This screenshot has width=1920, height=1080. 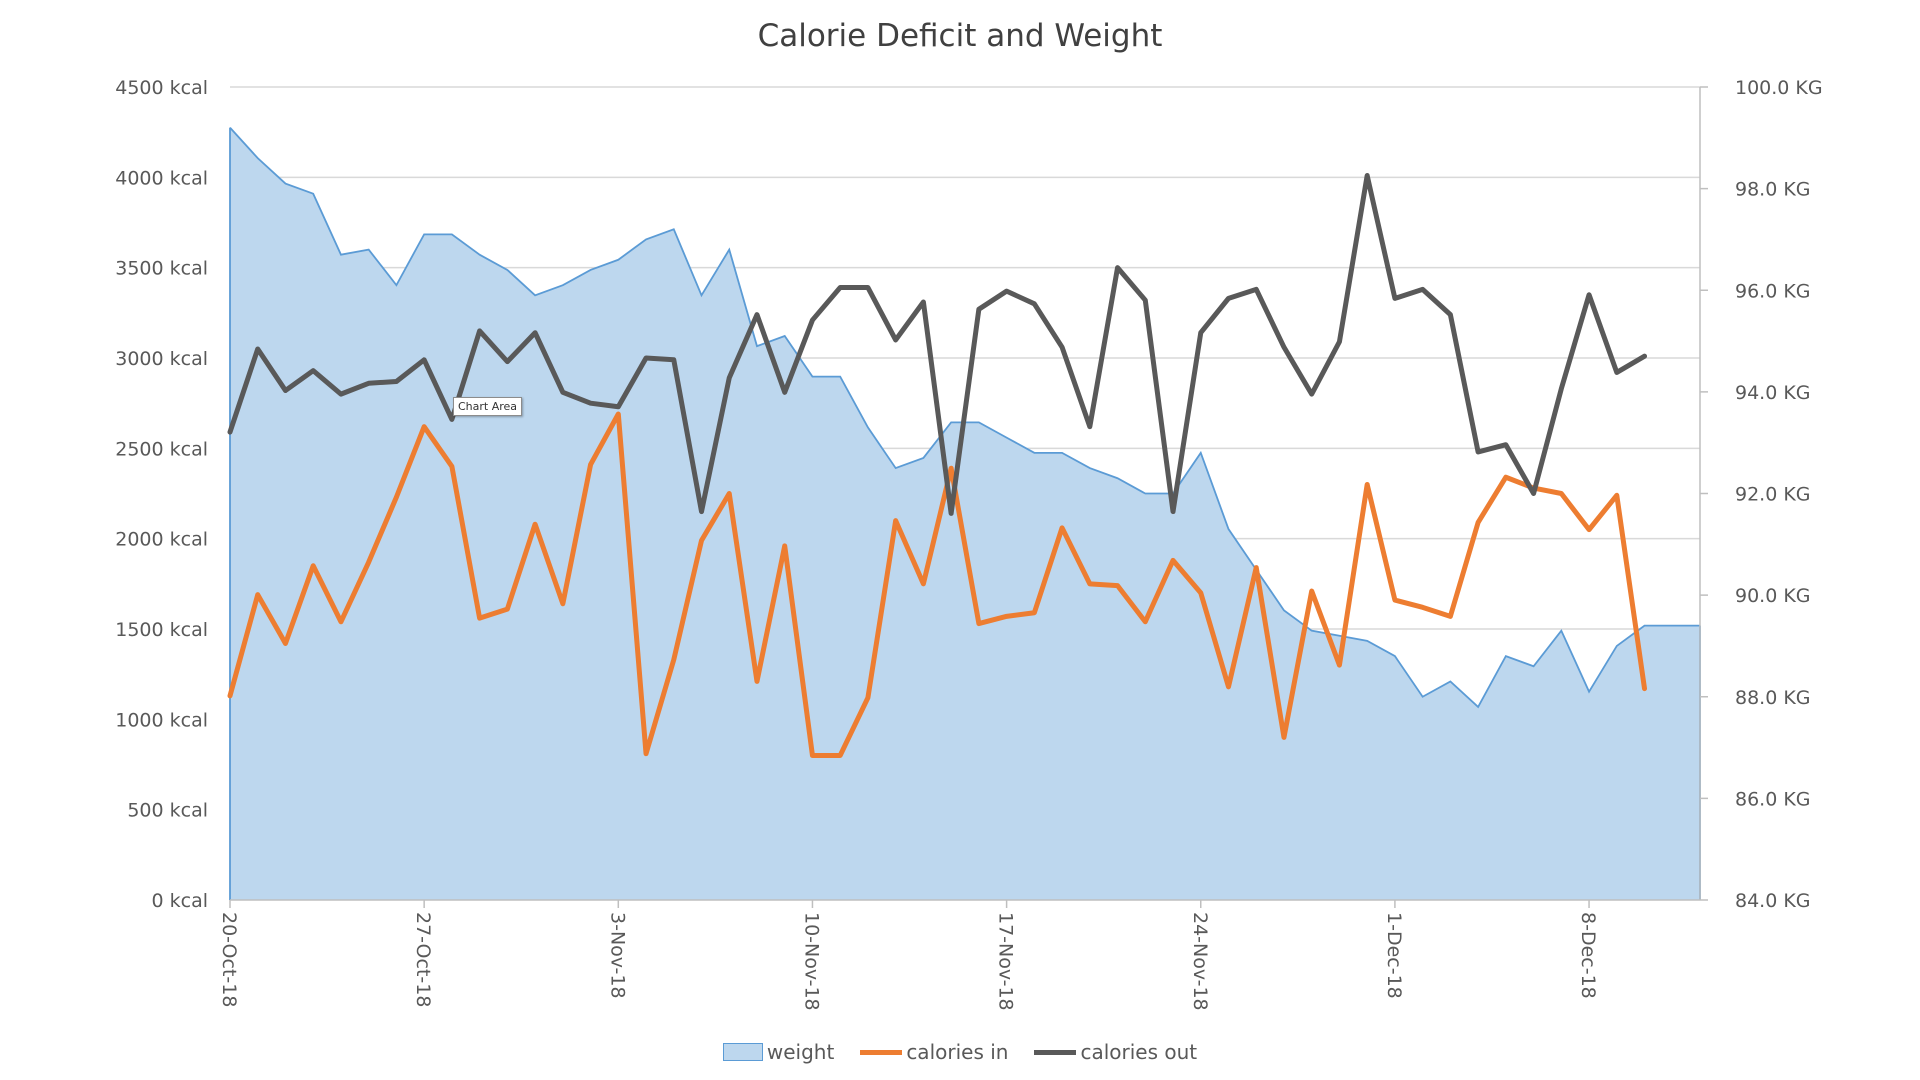 What do you see at coordinates (1394, 955) in the screenshot?
I see `x-tick-label: 1-Dec-18` at bounding box center [1394, 955].